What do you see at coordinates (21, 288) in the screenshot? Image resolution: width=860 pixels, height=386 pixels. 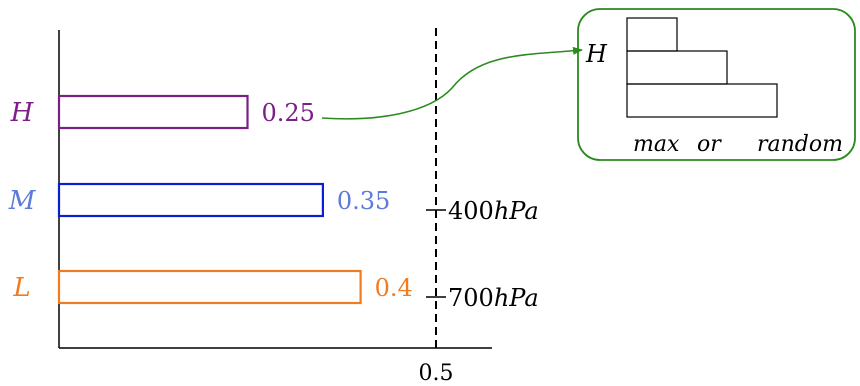 I see `category-label-l: L` at bounding box center [21, 288].